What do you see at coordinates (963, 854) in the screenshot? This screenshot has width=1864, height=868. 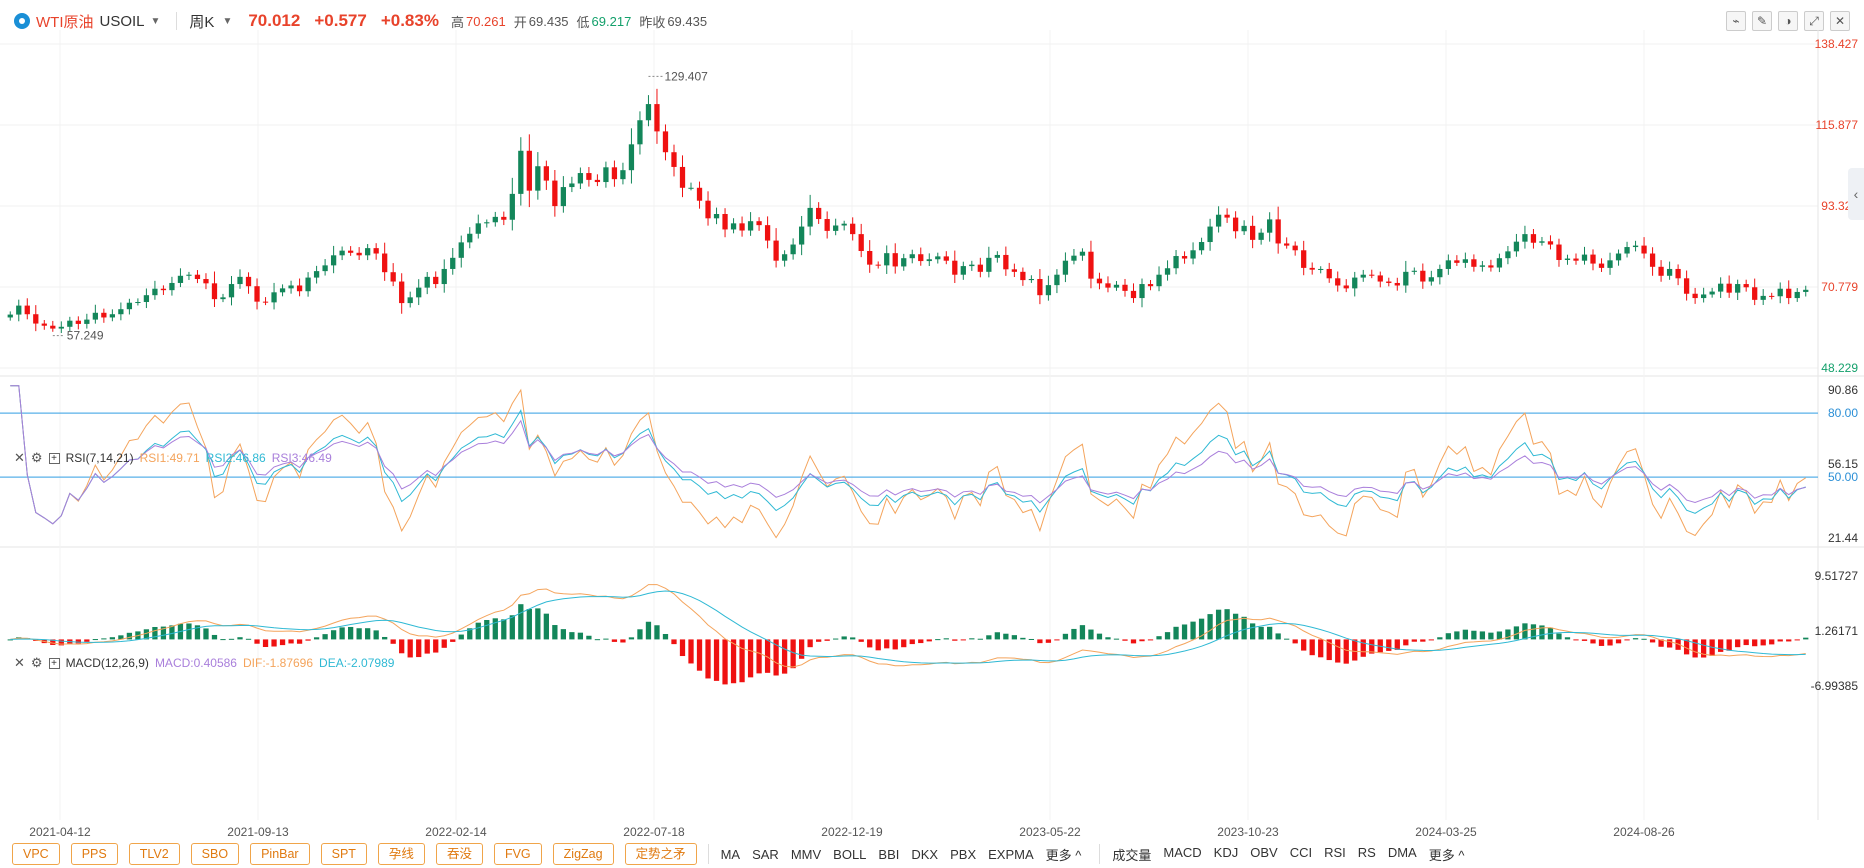 I see `main-indicator-link: PBX` at bounding box center [963, 854].